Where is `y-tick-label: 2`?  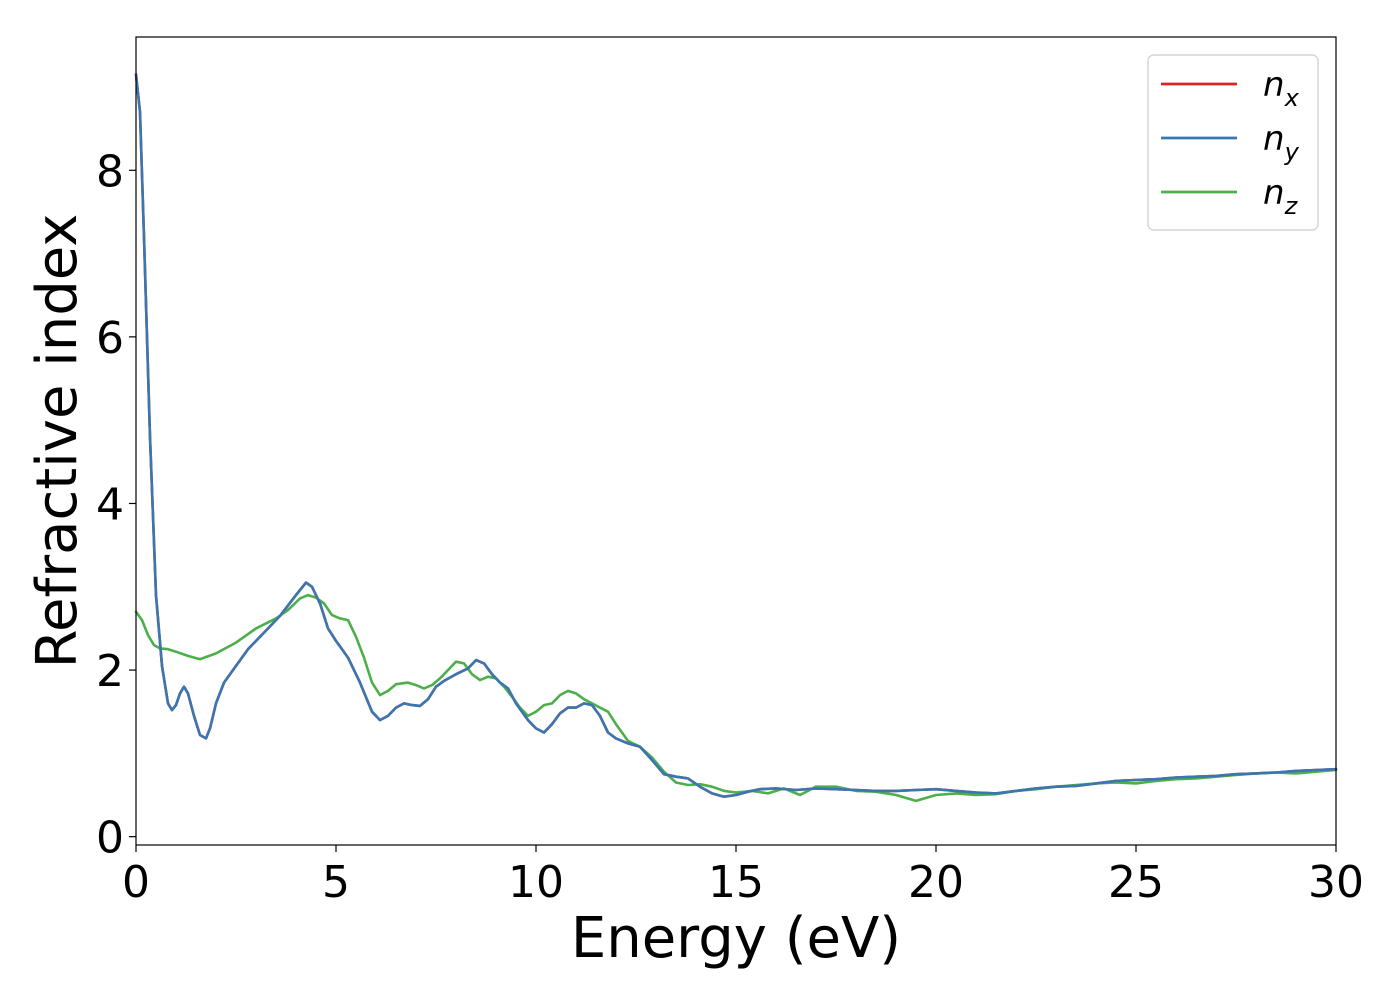 y-tick-label: 2 is located at coordinates (110, 671).